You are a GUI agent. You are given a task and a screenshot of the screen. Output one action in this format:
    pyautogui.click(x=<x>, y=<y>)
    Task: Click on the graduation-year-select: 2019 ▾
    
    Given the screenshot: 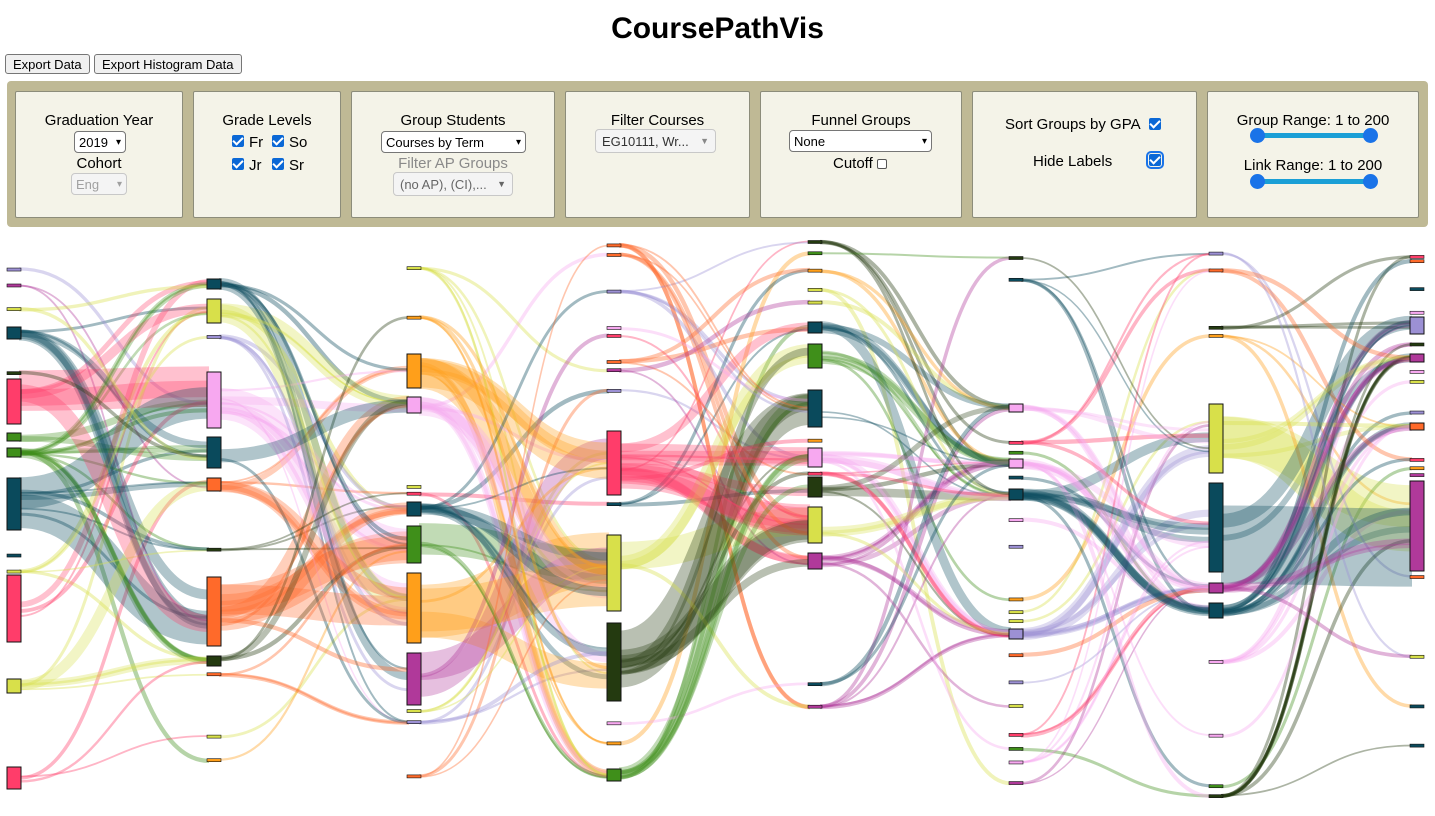 What is the action you would take?
    pyautogui.click(x=100, y=142)
    